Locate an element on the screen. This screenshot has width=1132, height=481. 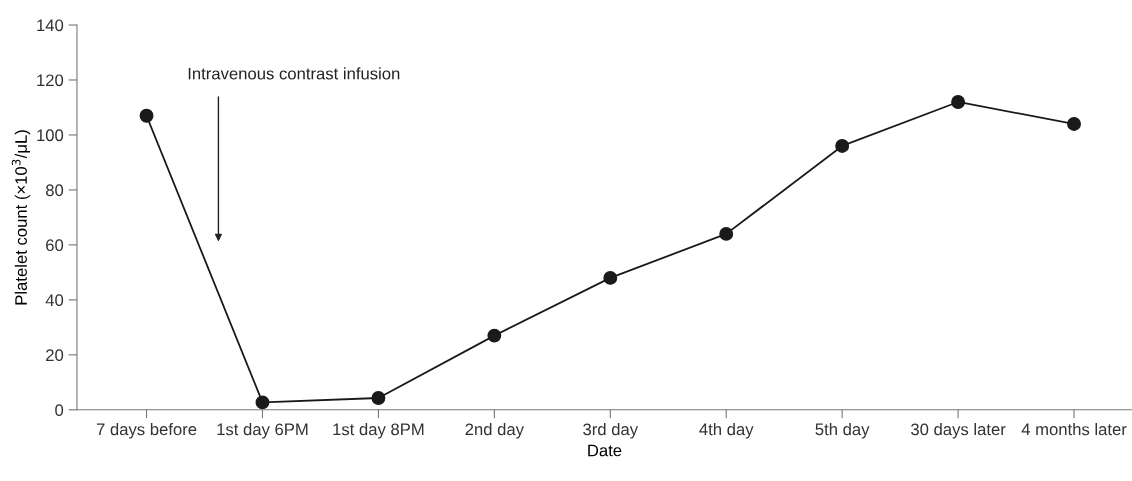
y-tick-label: 60 is located at coordinates (55, 245).